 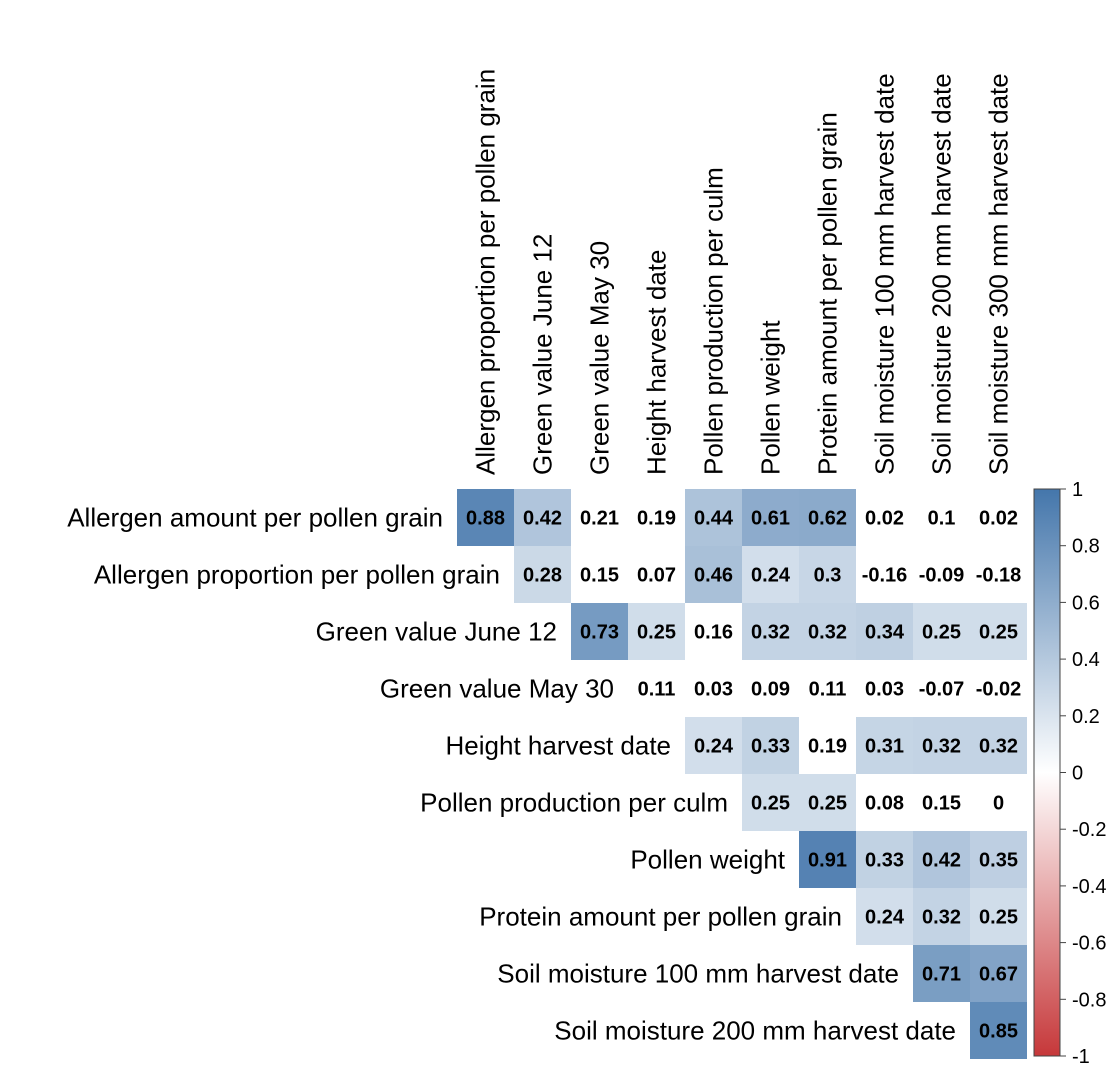 I want to click on cell-value-label: 0.44, so click(x=714, y=519).